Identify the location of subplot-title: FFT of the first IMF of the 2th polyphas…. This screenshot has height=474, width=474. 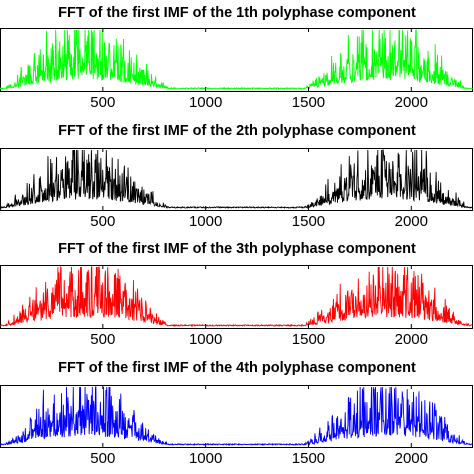
(237, 131).